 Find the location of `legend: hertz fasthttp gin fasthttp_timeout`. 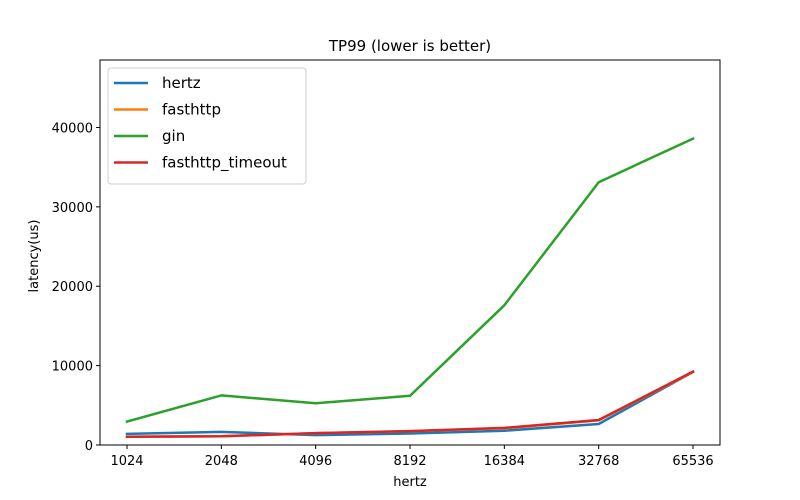

legend: hertz fasthttp gin fasthttp_timeout is located at coordinates (207, 126).